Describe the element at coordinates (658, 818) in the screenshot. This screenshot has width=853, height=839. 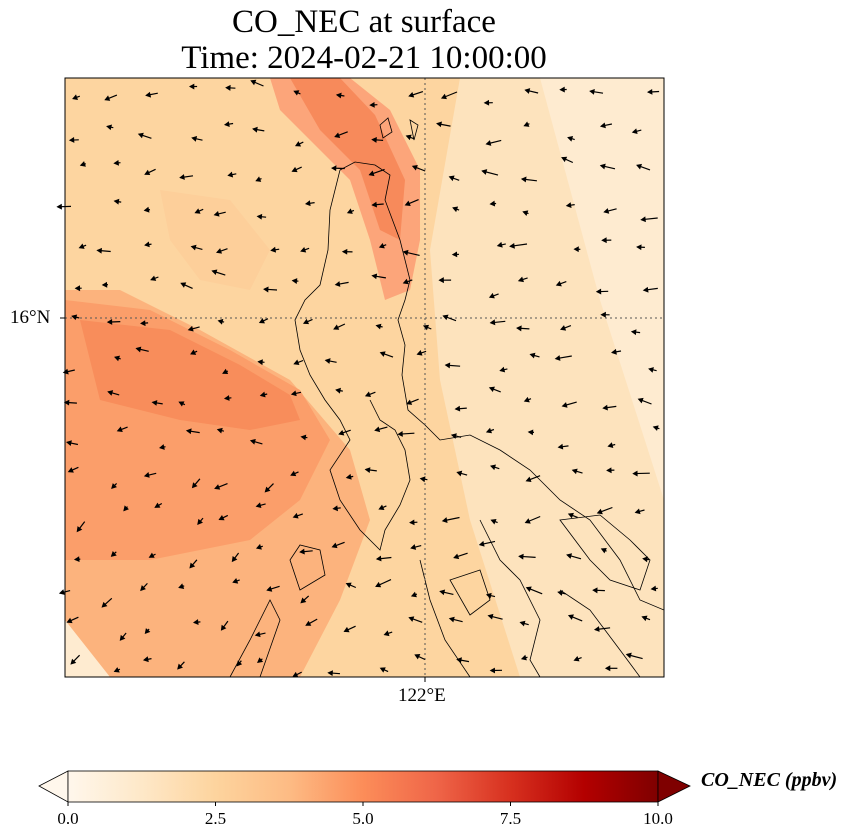
I see `colorbar-tick-label: 10.0` at that location.